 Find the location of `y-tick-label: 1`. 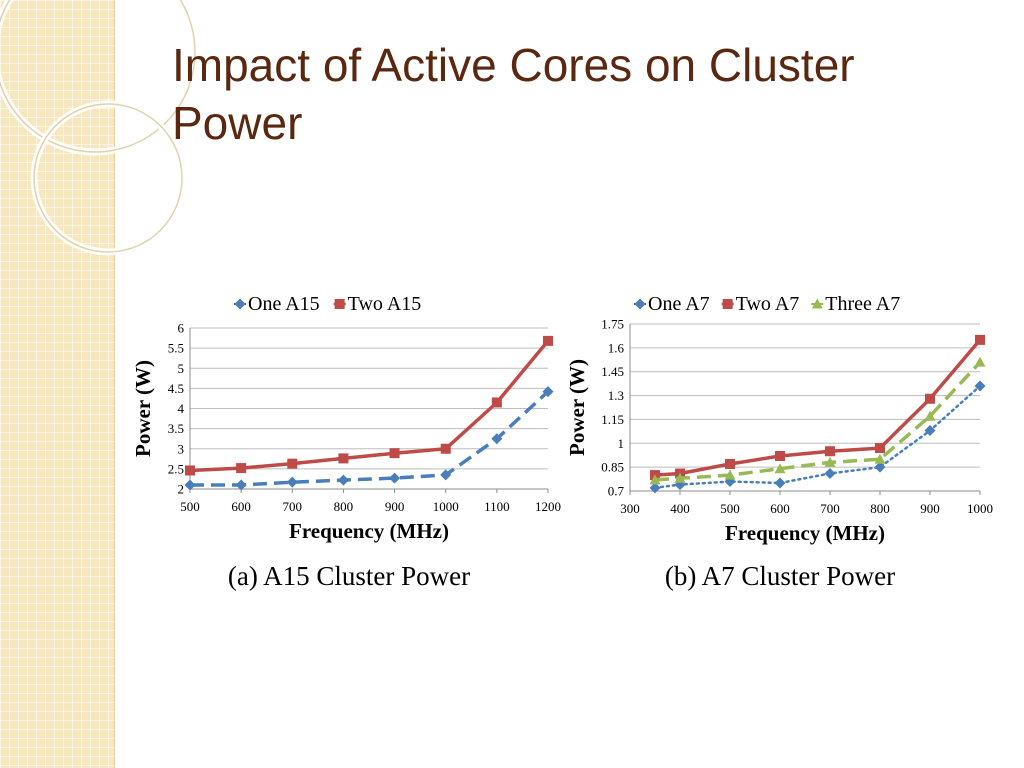

y-tick-label: 1 is located at coordinates (621, 443).